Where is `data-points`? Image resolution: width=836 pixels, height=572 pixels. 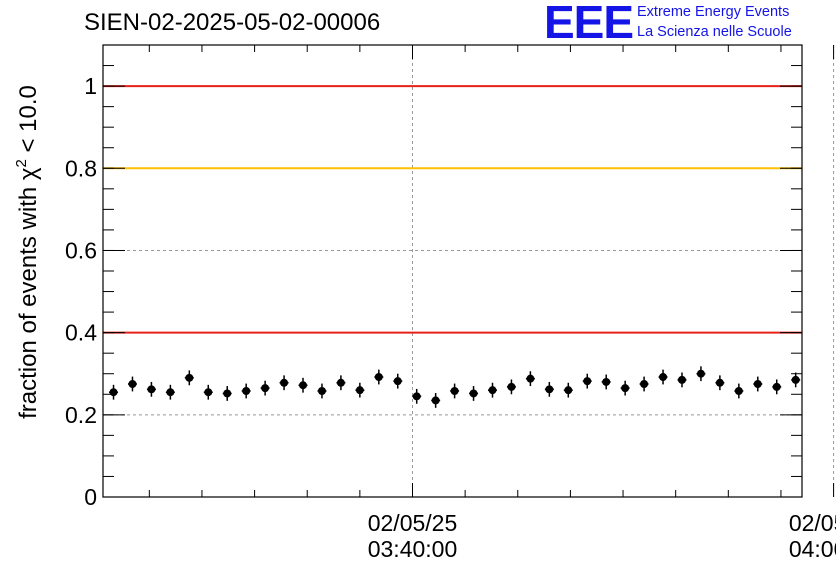
data-points is located at coordinates (455, 387).